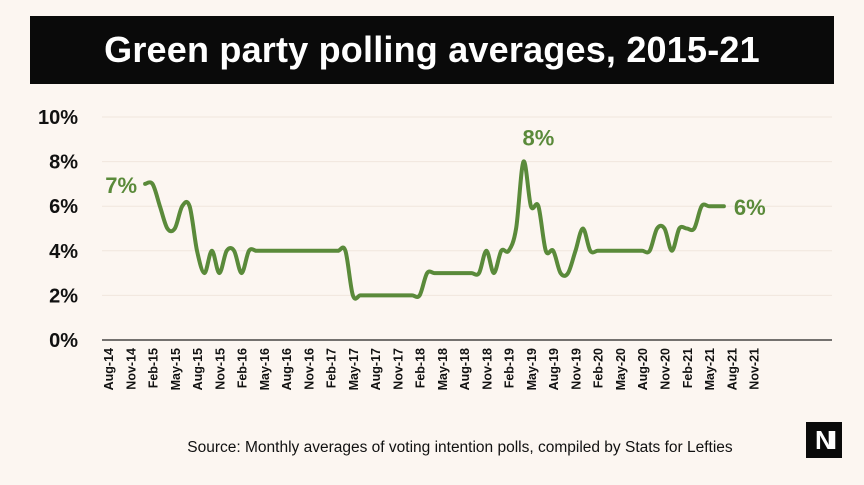 The image size is (864, 485). I want to click on x-tick-label: May-15, so click(176, 369).